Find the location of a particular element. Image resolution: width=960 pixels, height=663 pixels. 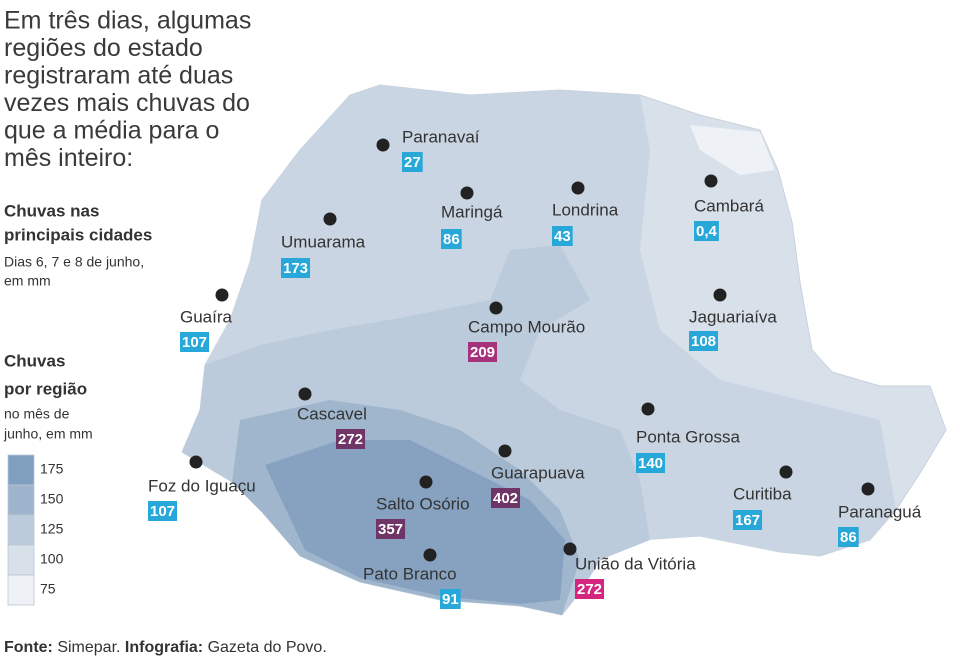

city-name: União da Vitória is located at coordinates (635, 563).